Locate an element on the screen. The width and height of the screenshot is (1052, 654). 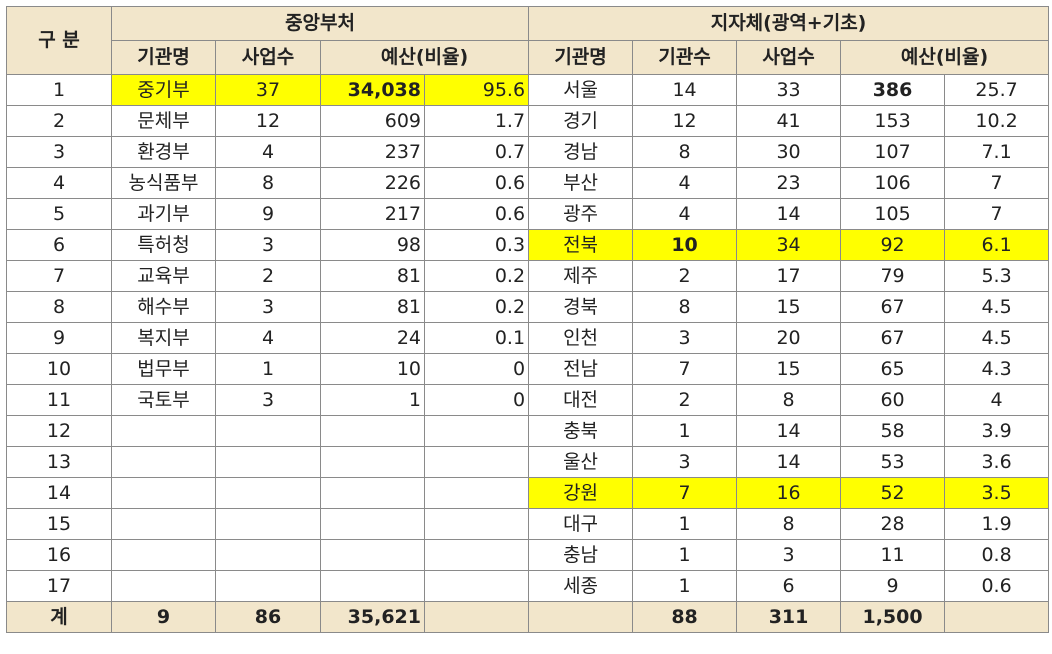
col-projects-header: 사업수 is located at coordinates (268, 57).